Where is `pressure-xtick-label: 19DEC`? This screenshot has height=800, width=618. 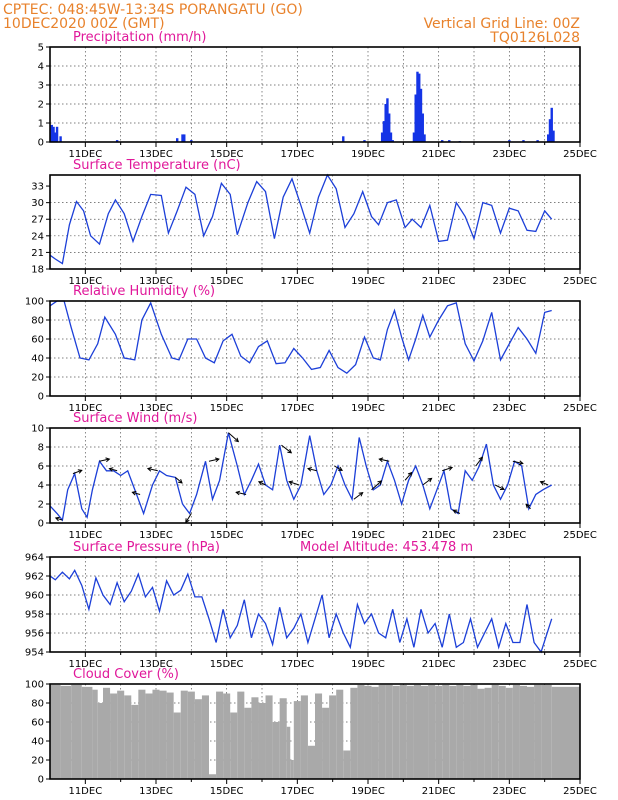 pressure-xtick-label: 19DEC is located at coordinates (368, 664).